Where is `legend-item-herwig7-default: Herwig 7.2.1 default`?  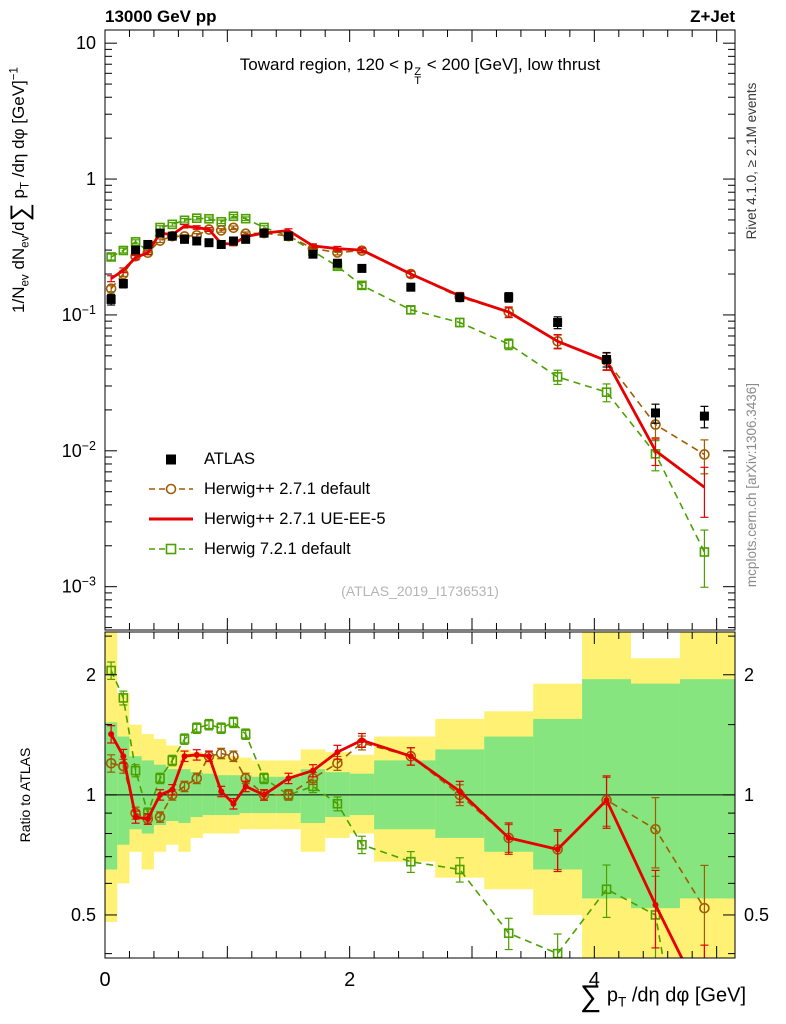
legend-item-herwig7-default: Herwig 7.2.1 default is located at coordinates (266, 549).